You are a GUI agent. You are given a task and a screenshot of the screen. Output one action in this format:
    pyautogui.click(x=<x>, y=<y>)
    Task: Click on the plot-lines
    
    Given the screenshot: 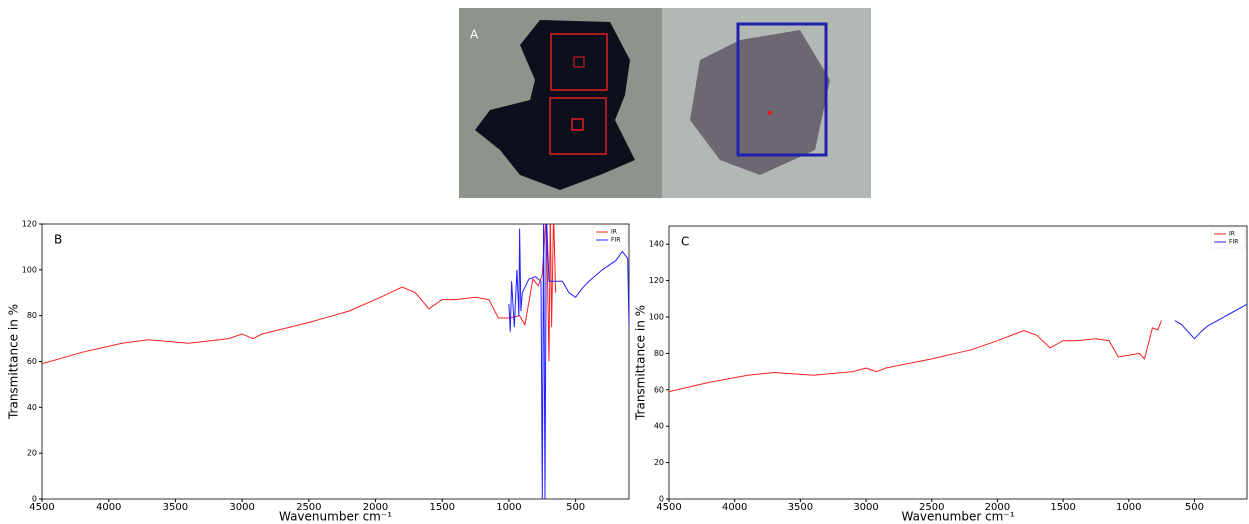 What is the action you would take?
    pyautogui.click(x=958, y=348)
    